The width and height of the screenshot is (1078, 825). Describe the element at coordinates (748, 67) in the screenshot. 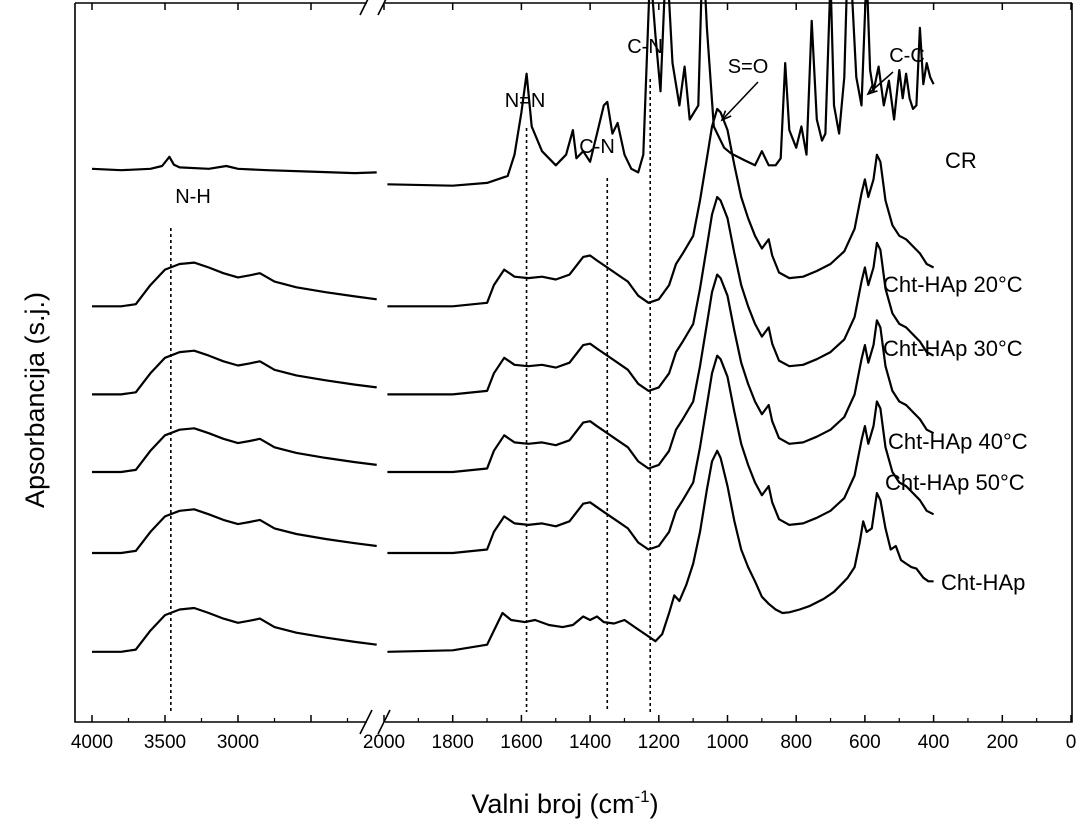

I see `peak-annotation-label: S=O` at that location.